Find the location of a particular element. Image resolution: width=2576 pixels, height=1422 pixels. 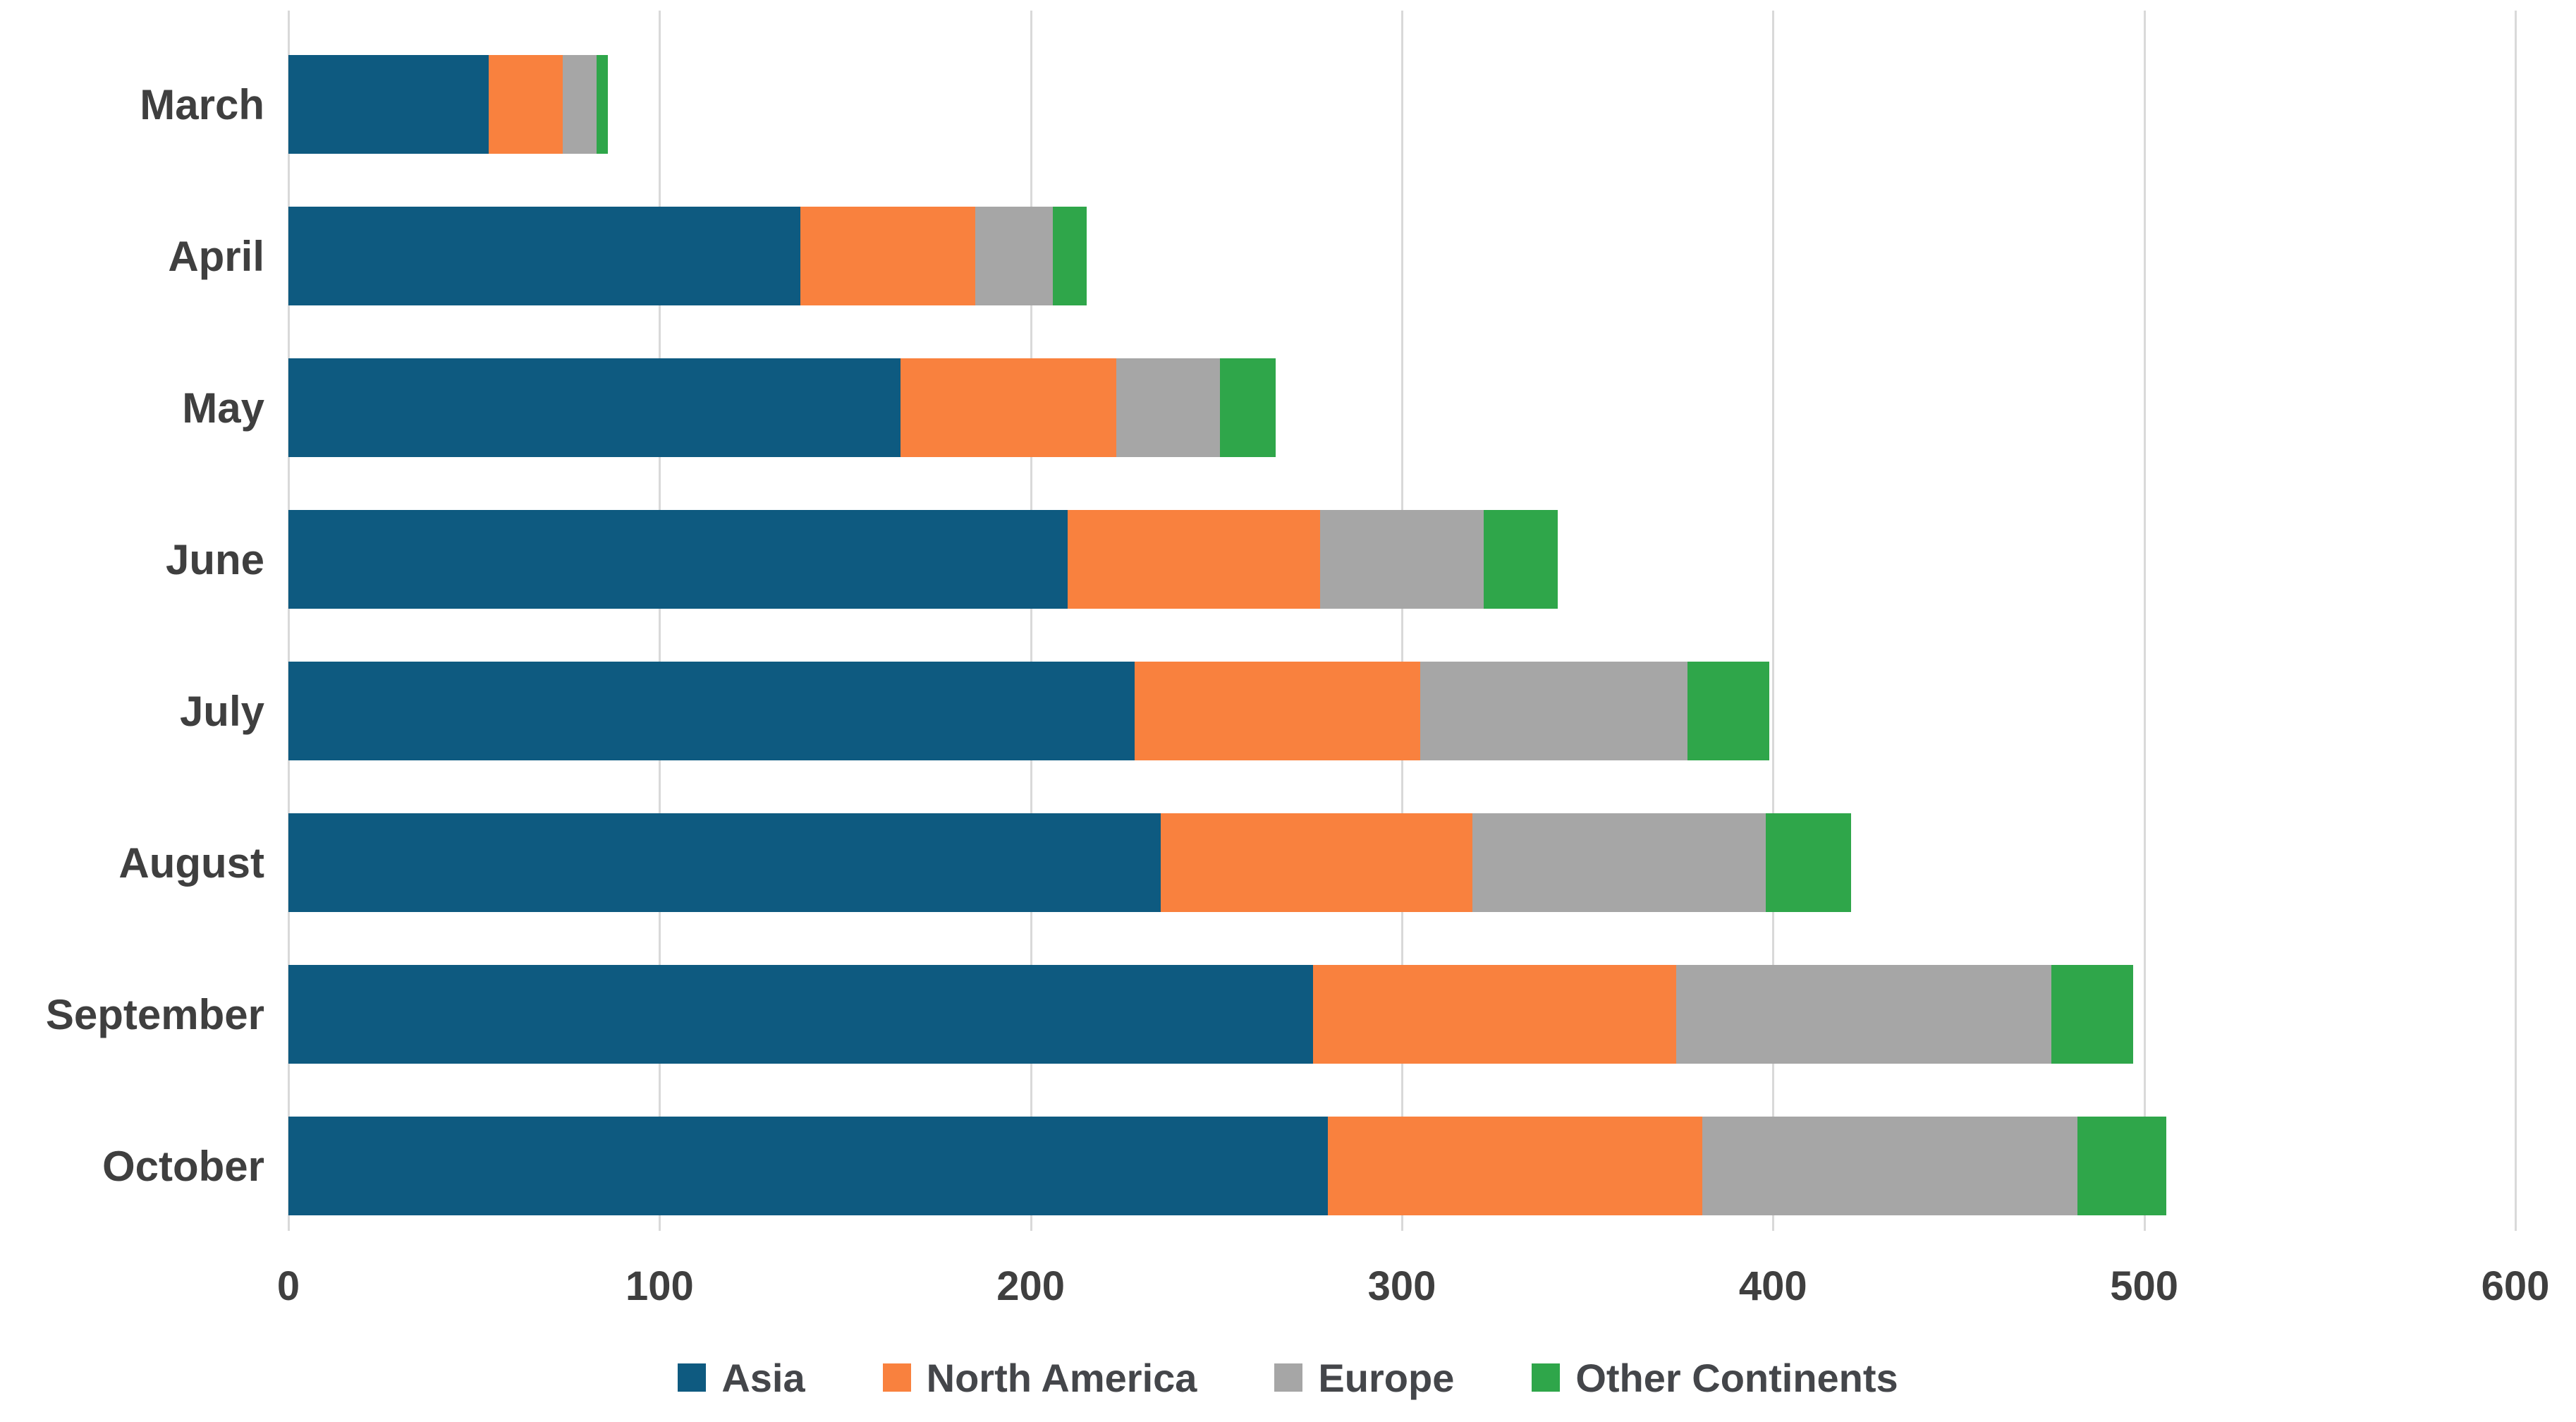

legend-marker-icon-asia is located at coordinates (693, 1377).